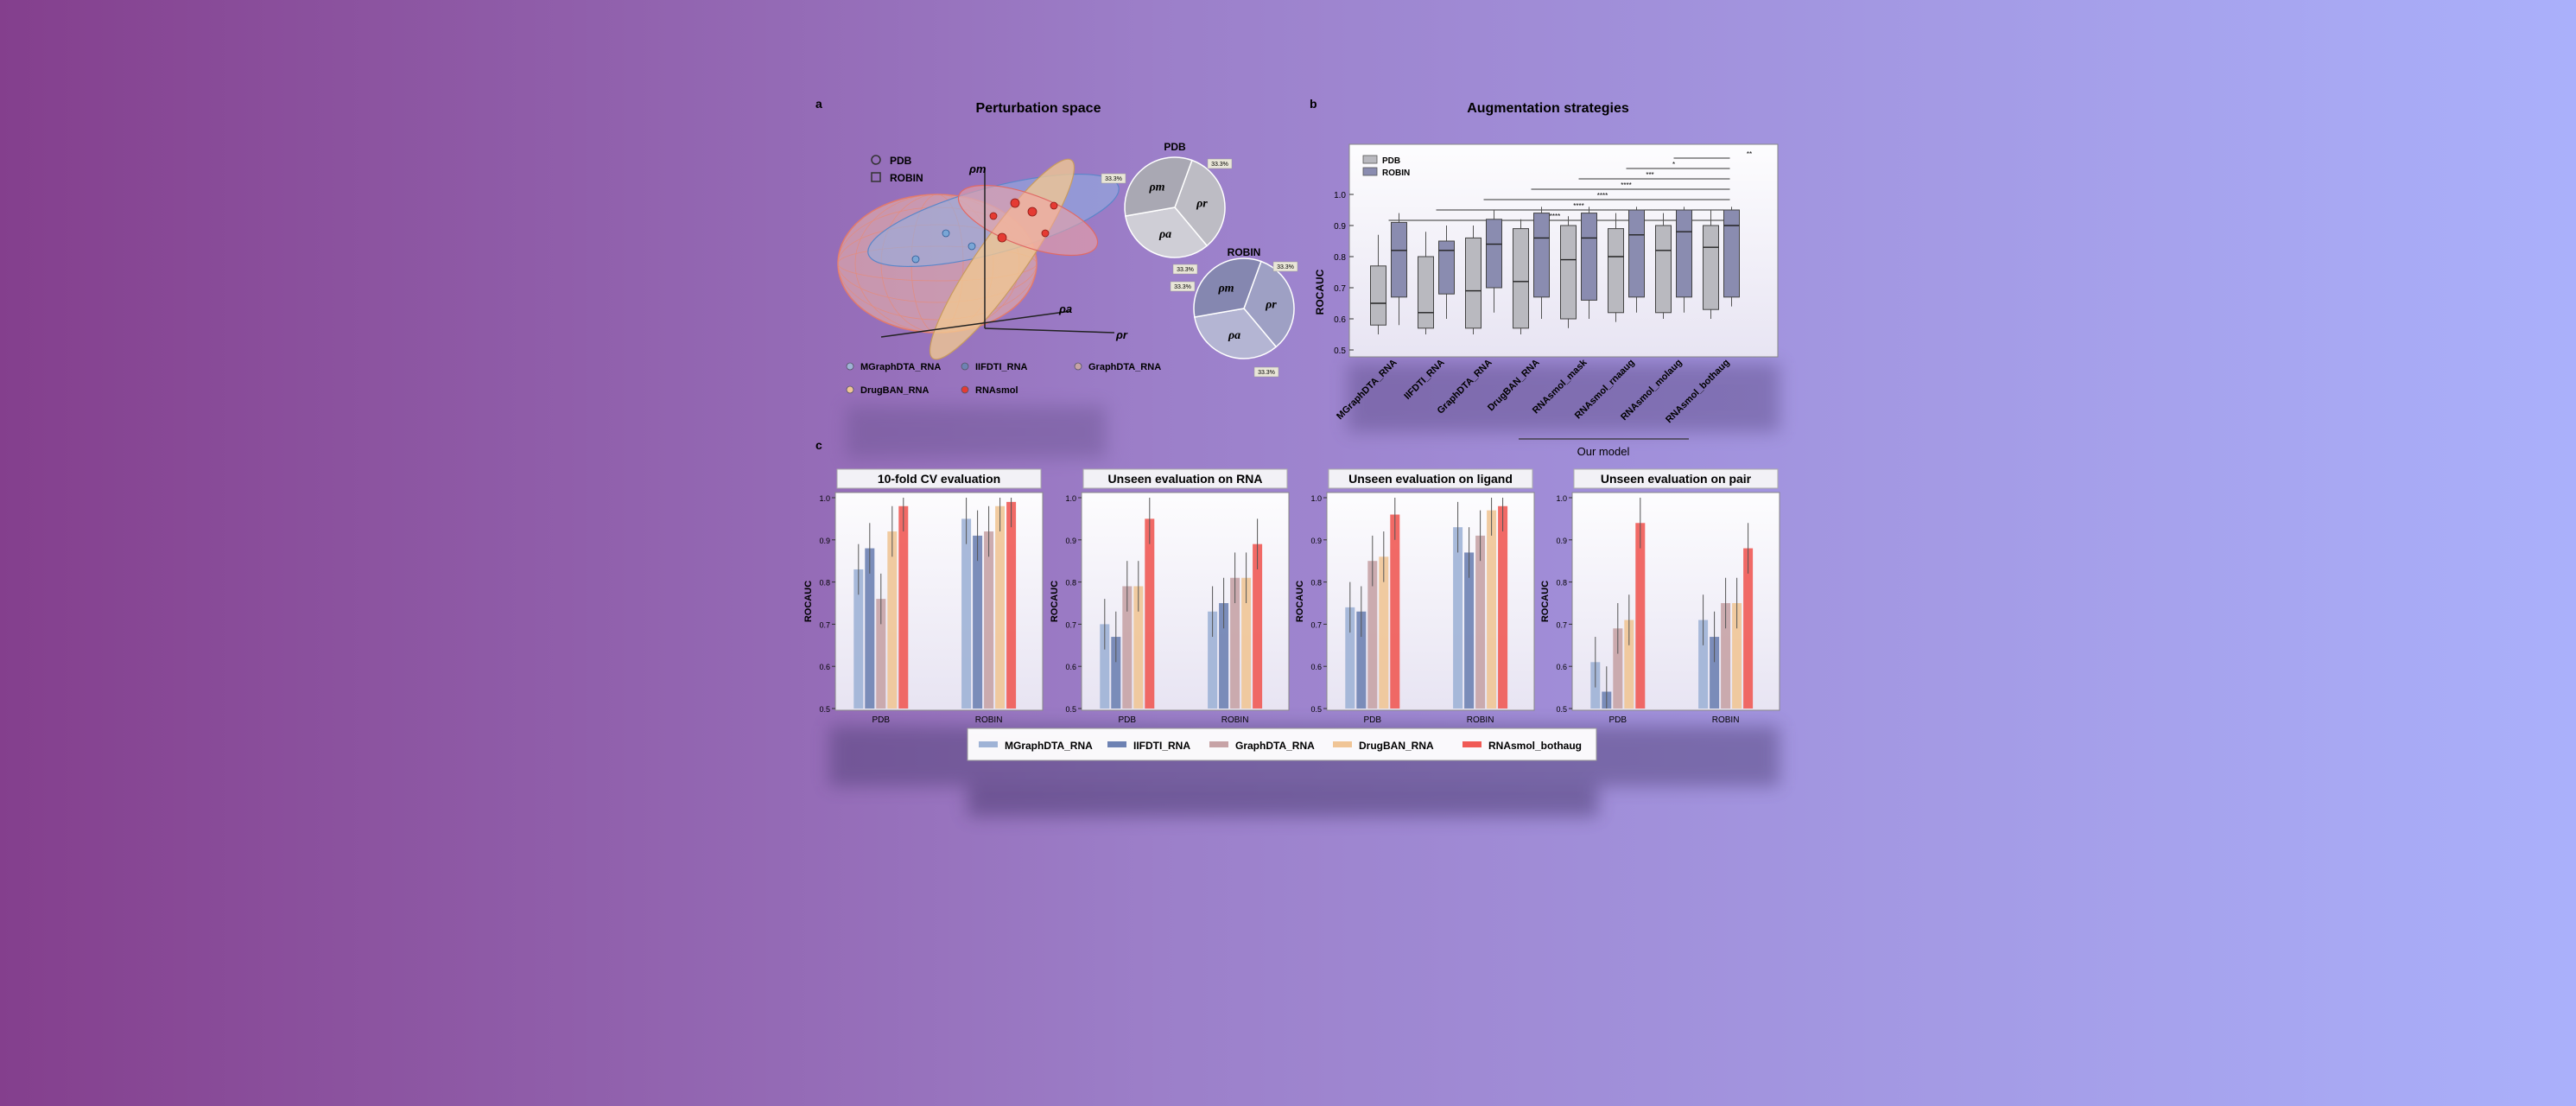  What do you see at coordinates (1175, 147) in the screenshot?
I see `pie-pdb-title: PDB` at bounding box center [1175, 147].